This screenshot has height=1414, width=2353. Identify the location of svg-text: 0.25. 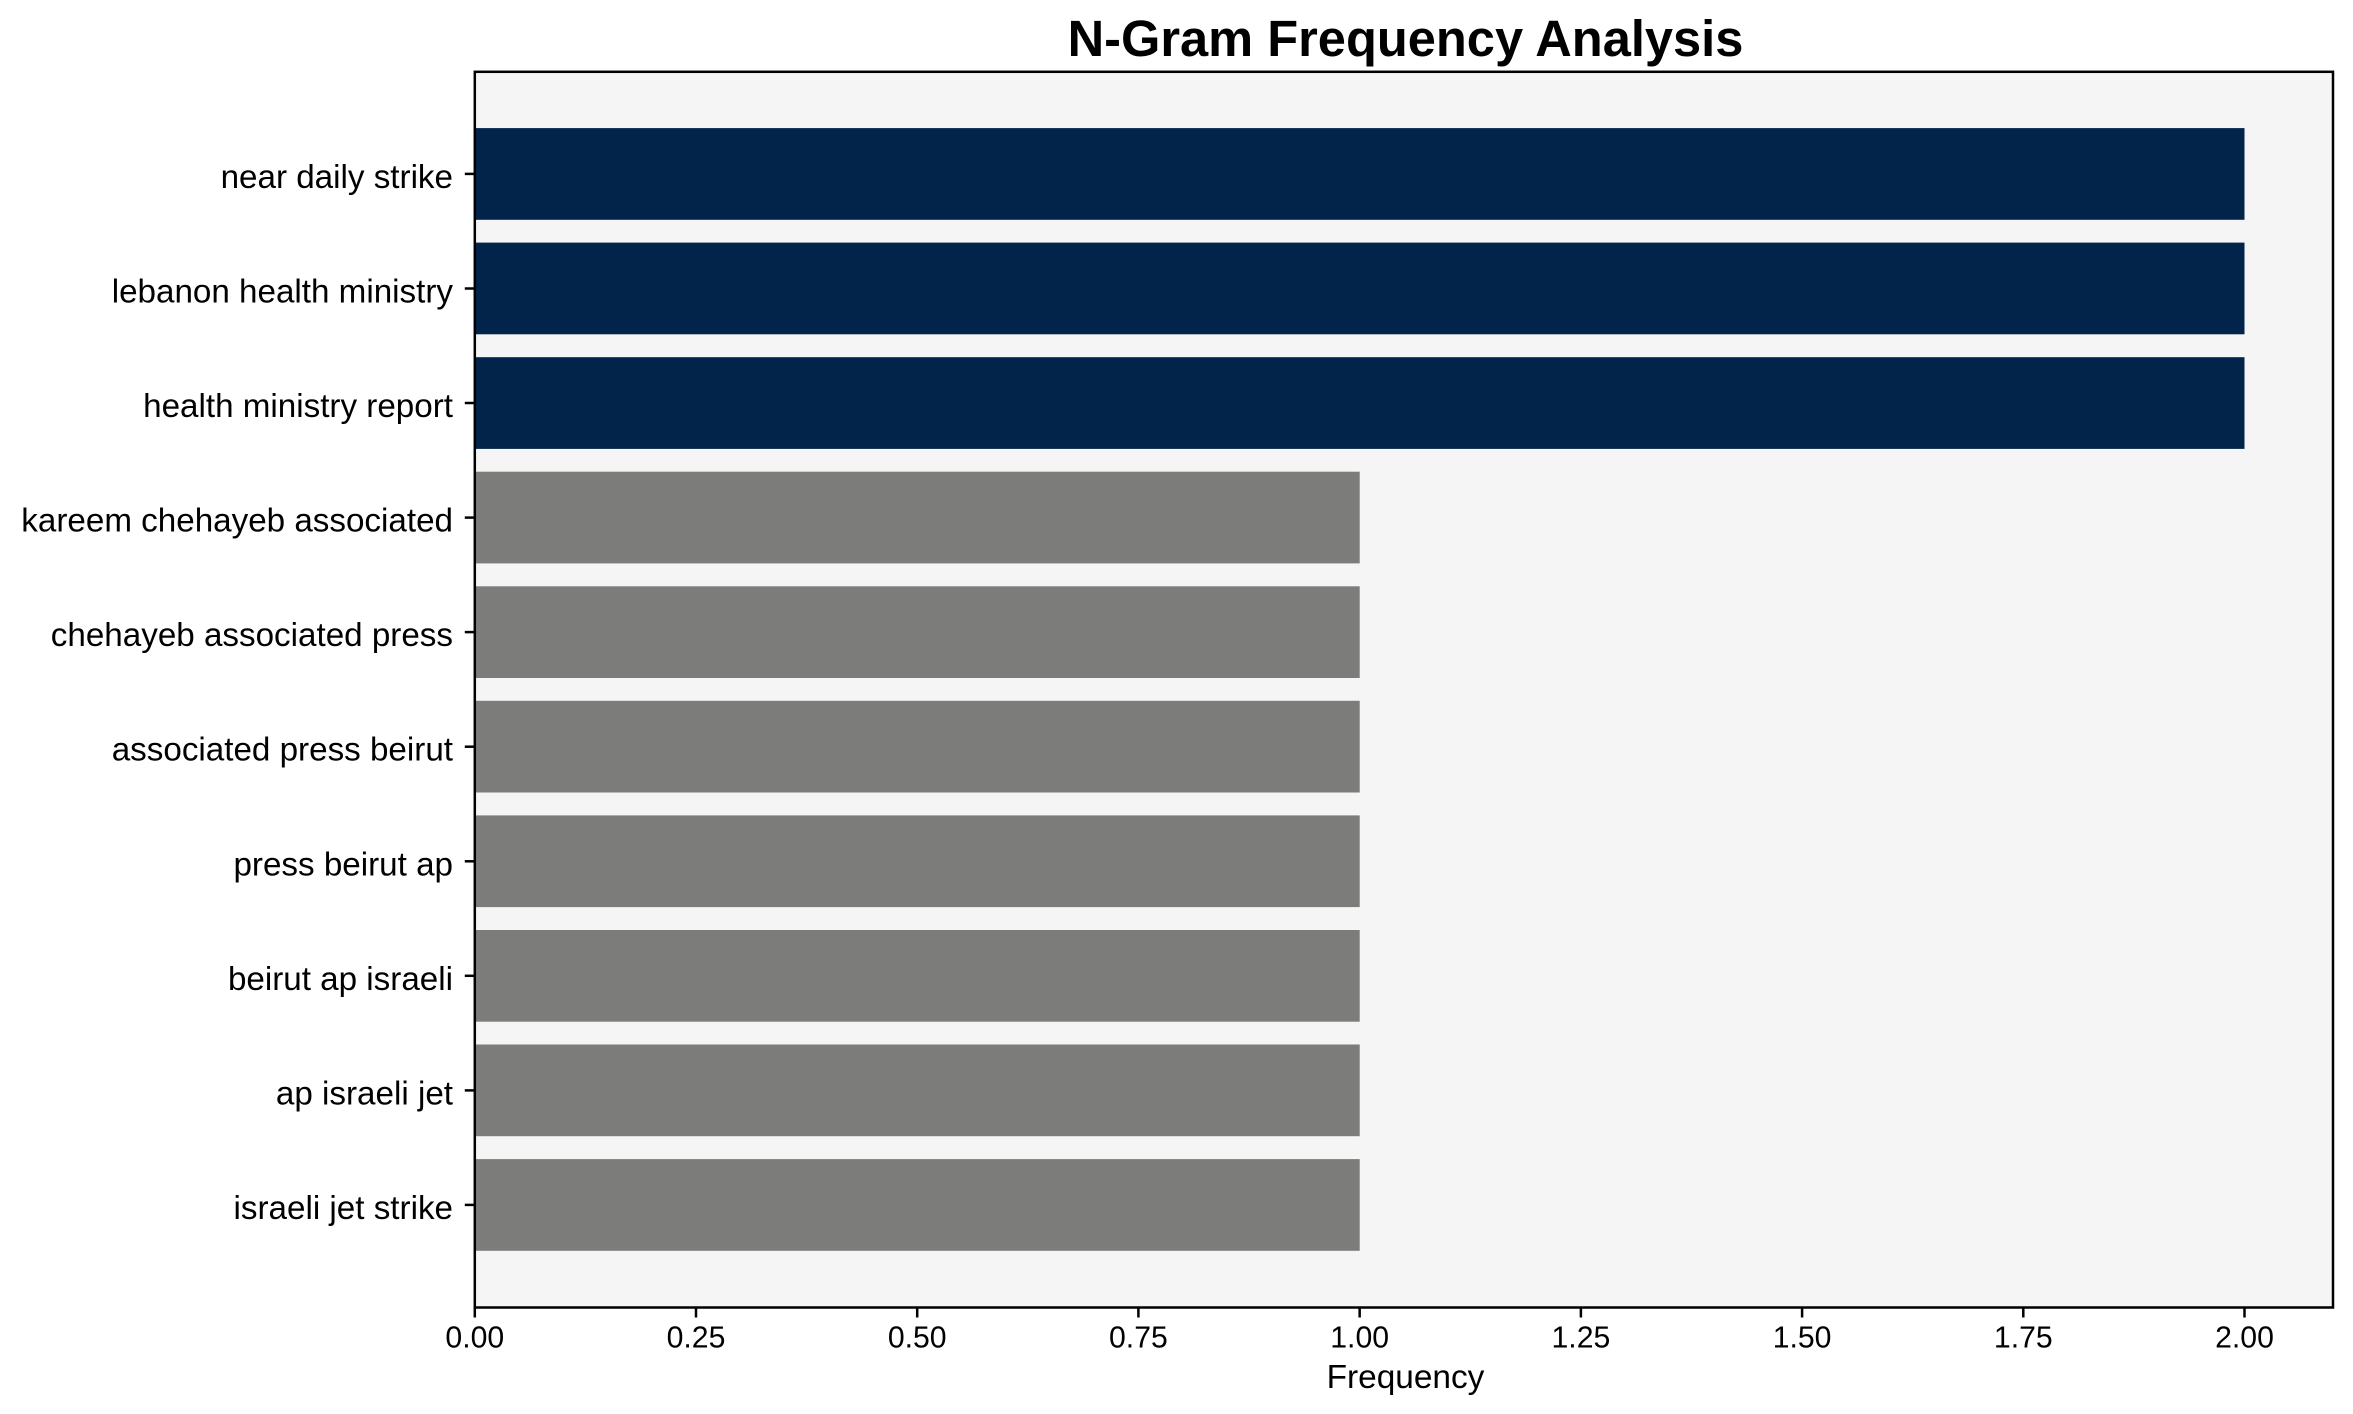
(696, 1337).